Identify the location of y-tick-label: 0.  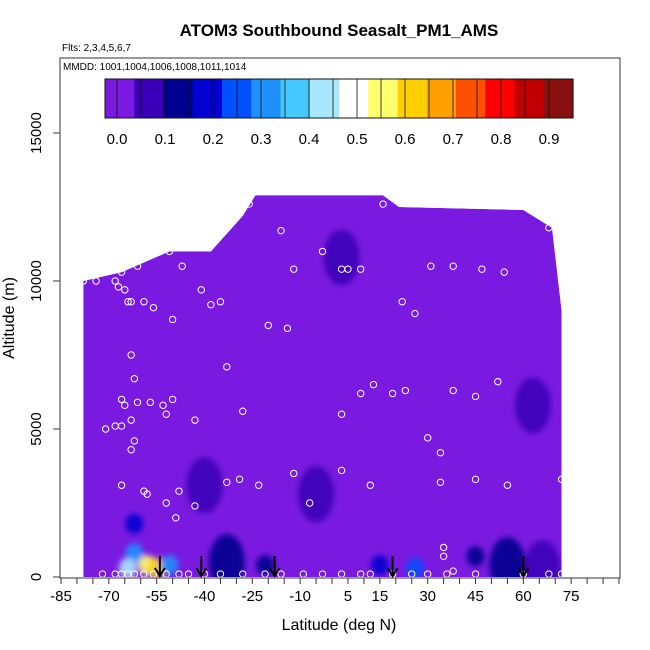
(36, 577).